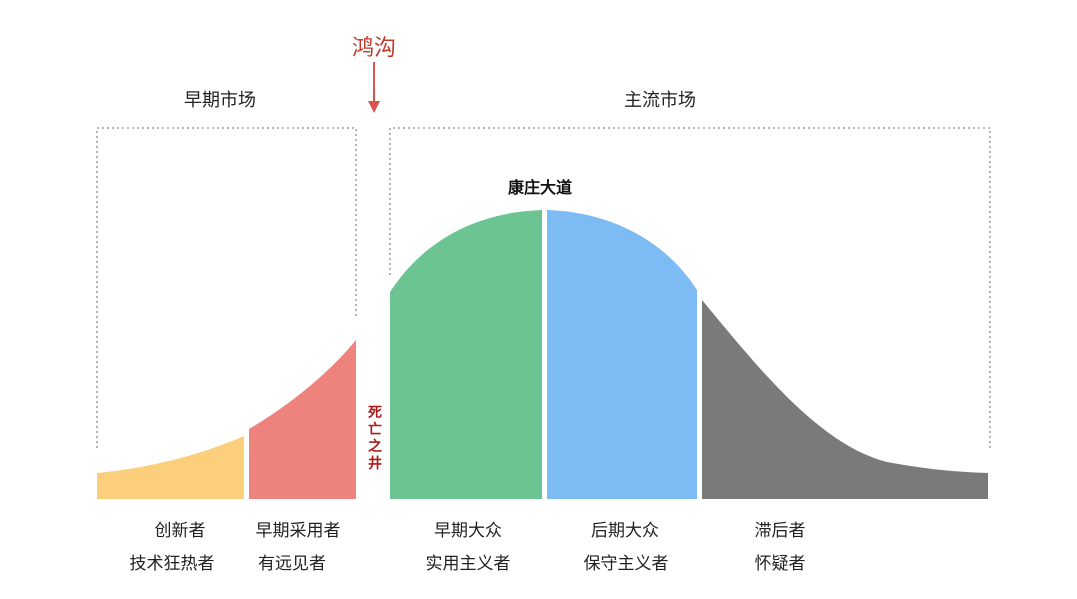 This screenshot has height=599, width=1077. Describe the element at coordinates (626, 564) in the screenshot. I see `segment-trait-late-majority: 保守主义者` at that location.